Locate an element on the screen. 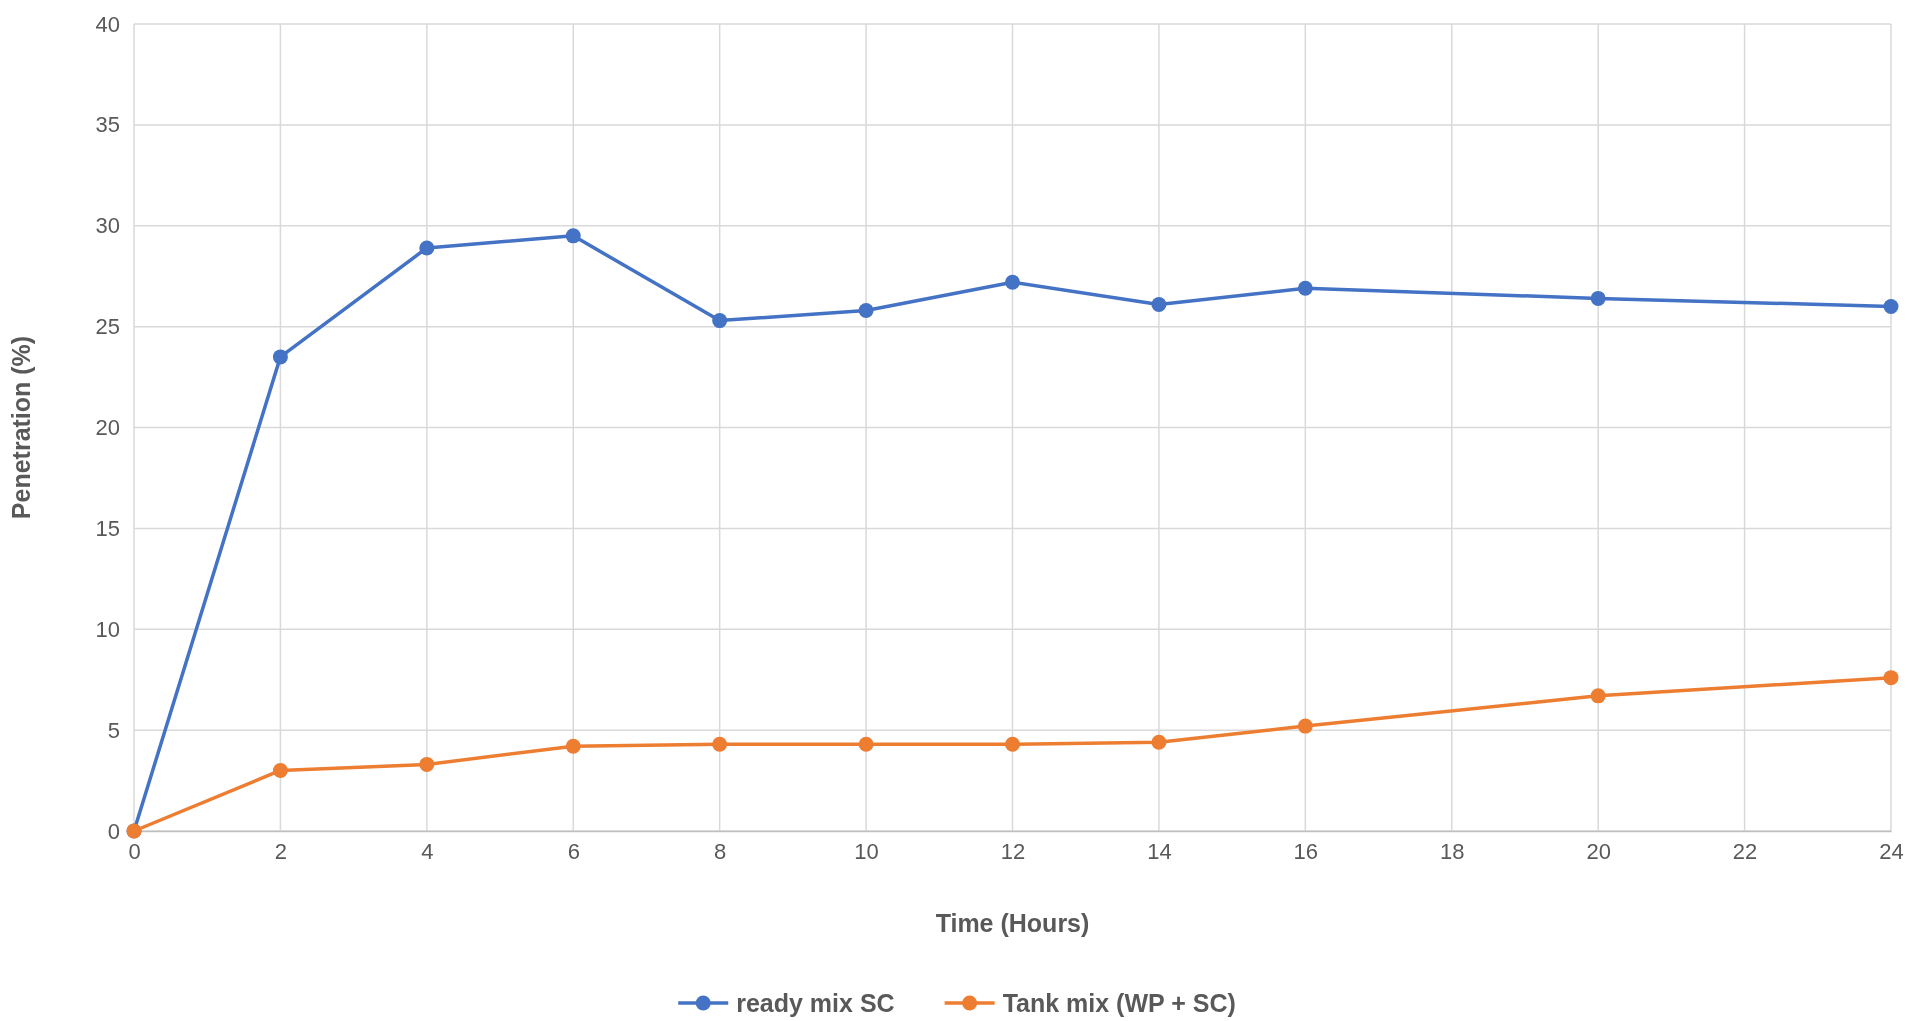 The image size is (1914, 1021). x-tick-label: 22 is located at coordinates (1745, 851).